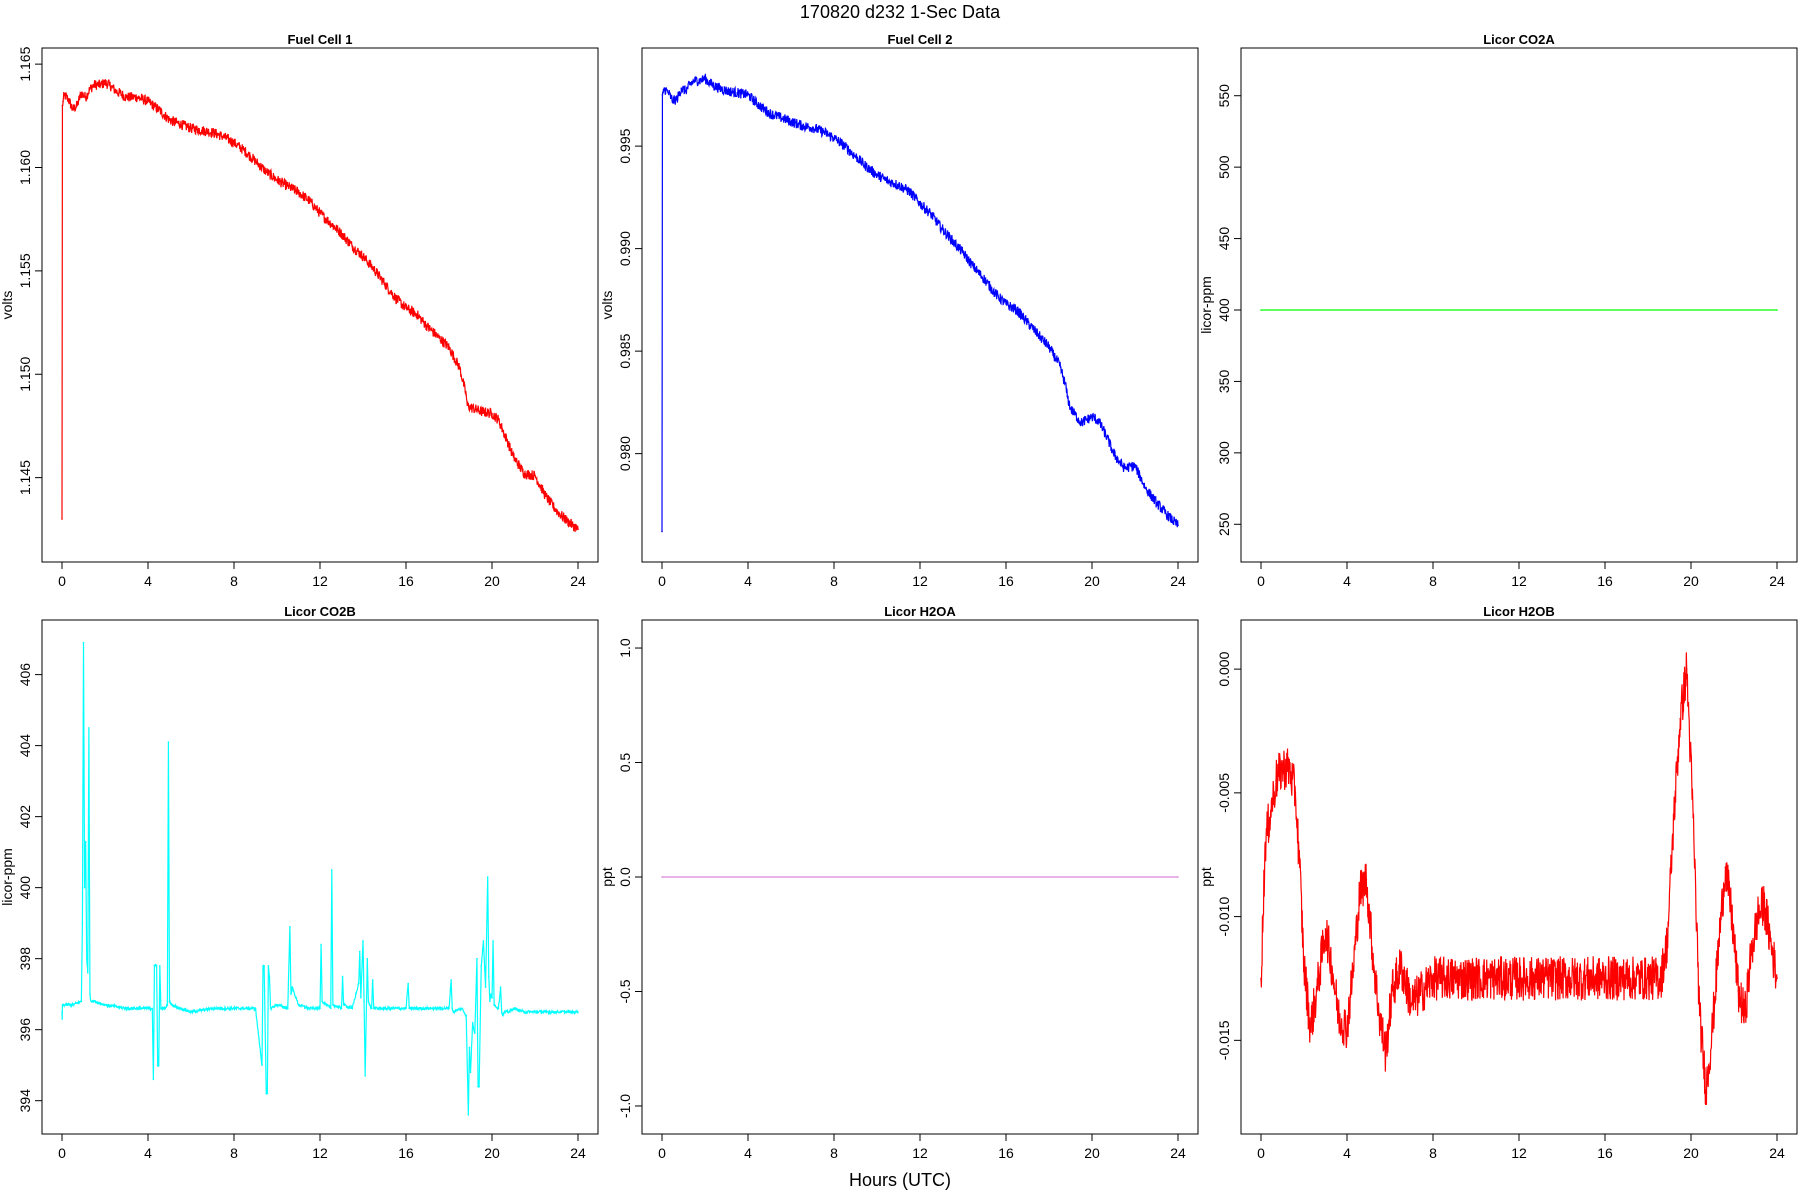 The height and width of the screenshot is (1200, 1800). What do you see at coordinates (320, 611) in the screenshot?
I see `panel-title: Licor CO2B` at bounding box center [320, 611].